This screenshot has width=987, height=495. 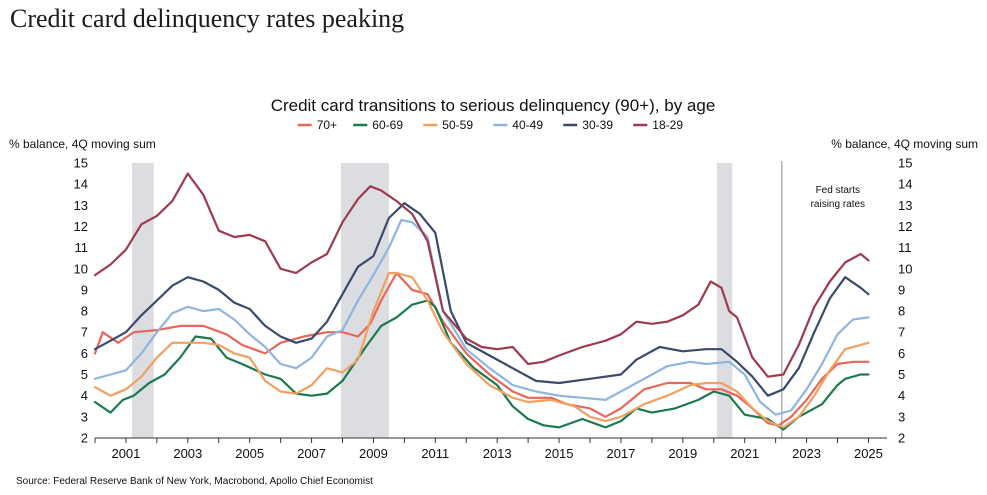 What do you see at coordinates (84, 395) in the screenshot?
I see `y-tick-left-4: 4` at bounding box center [84, 395].